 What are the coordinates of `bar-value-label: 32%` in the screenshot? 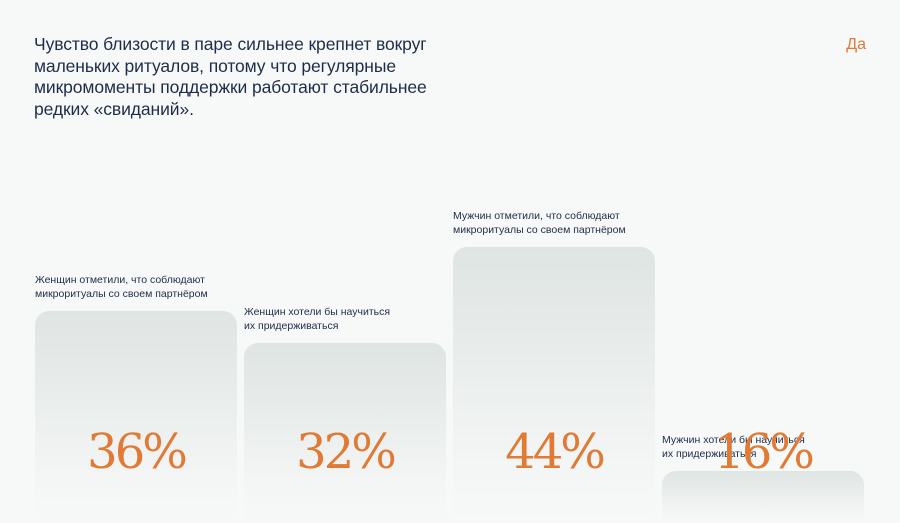 It's located at (346, 452).